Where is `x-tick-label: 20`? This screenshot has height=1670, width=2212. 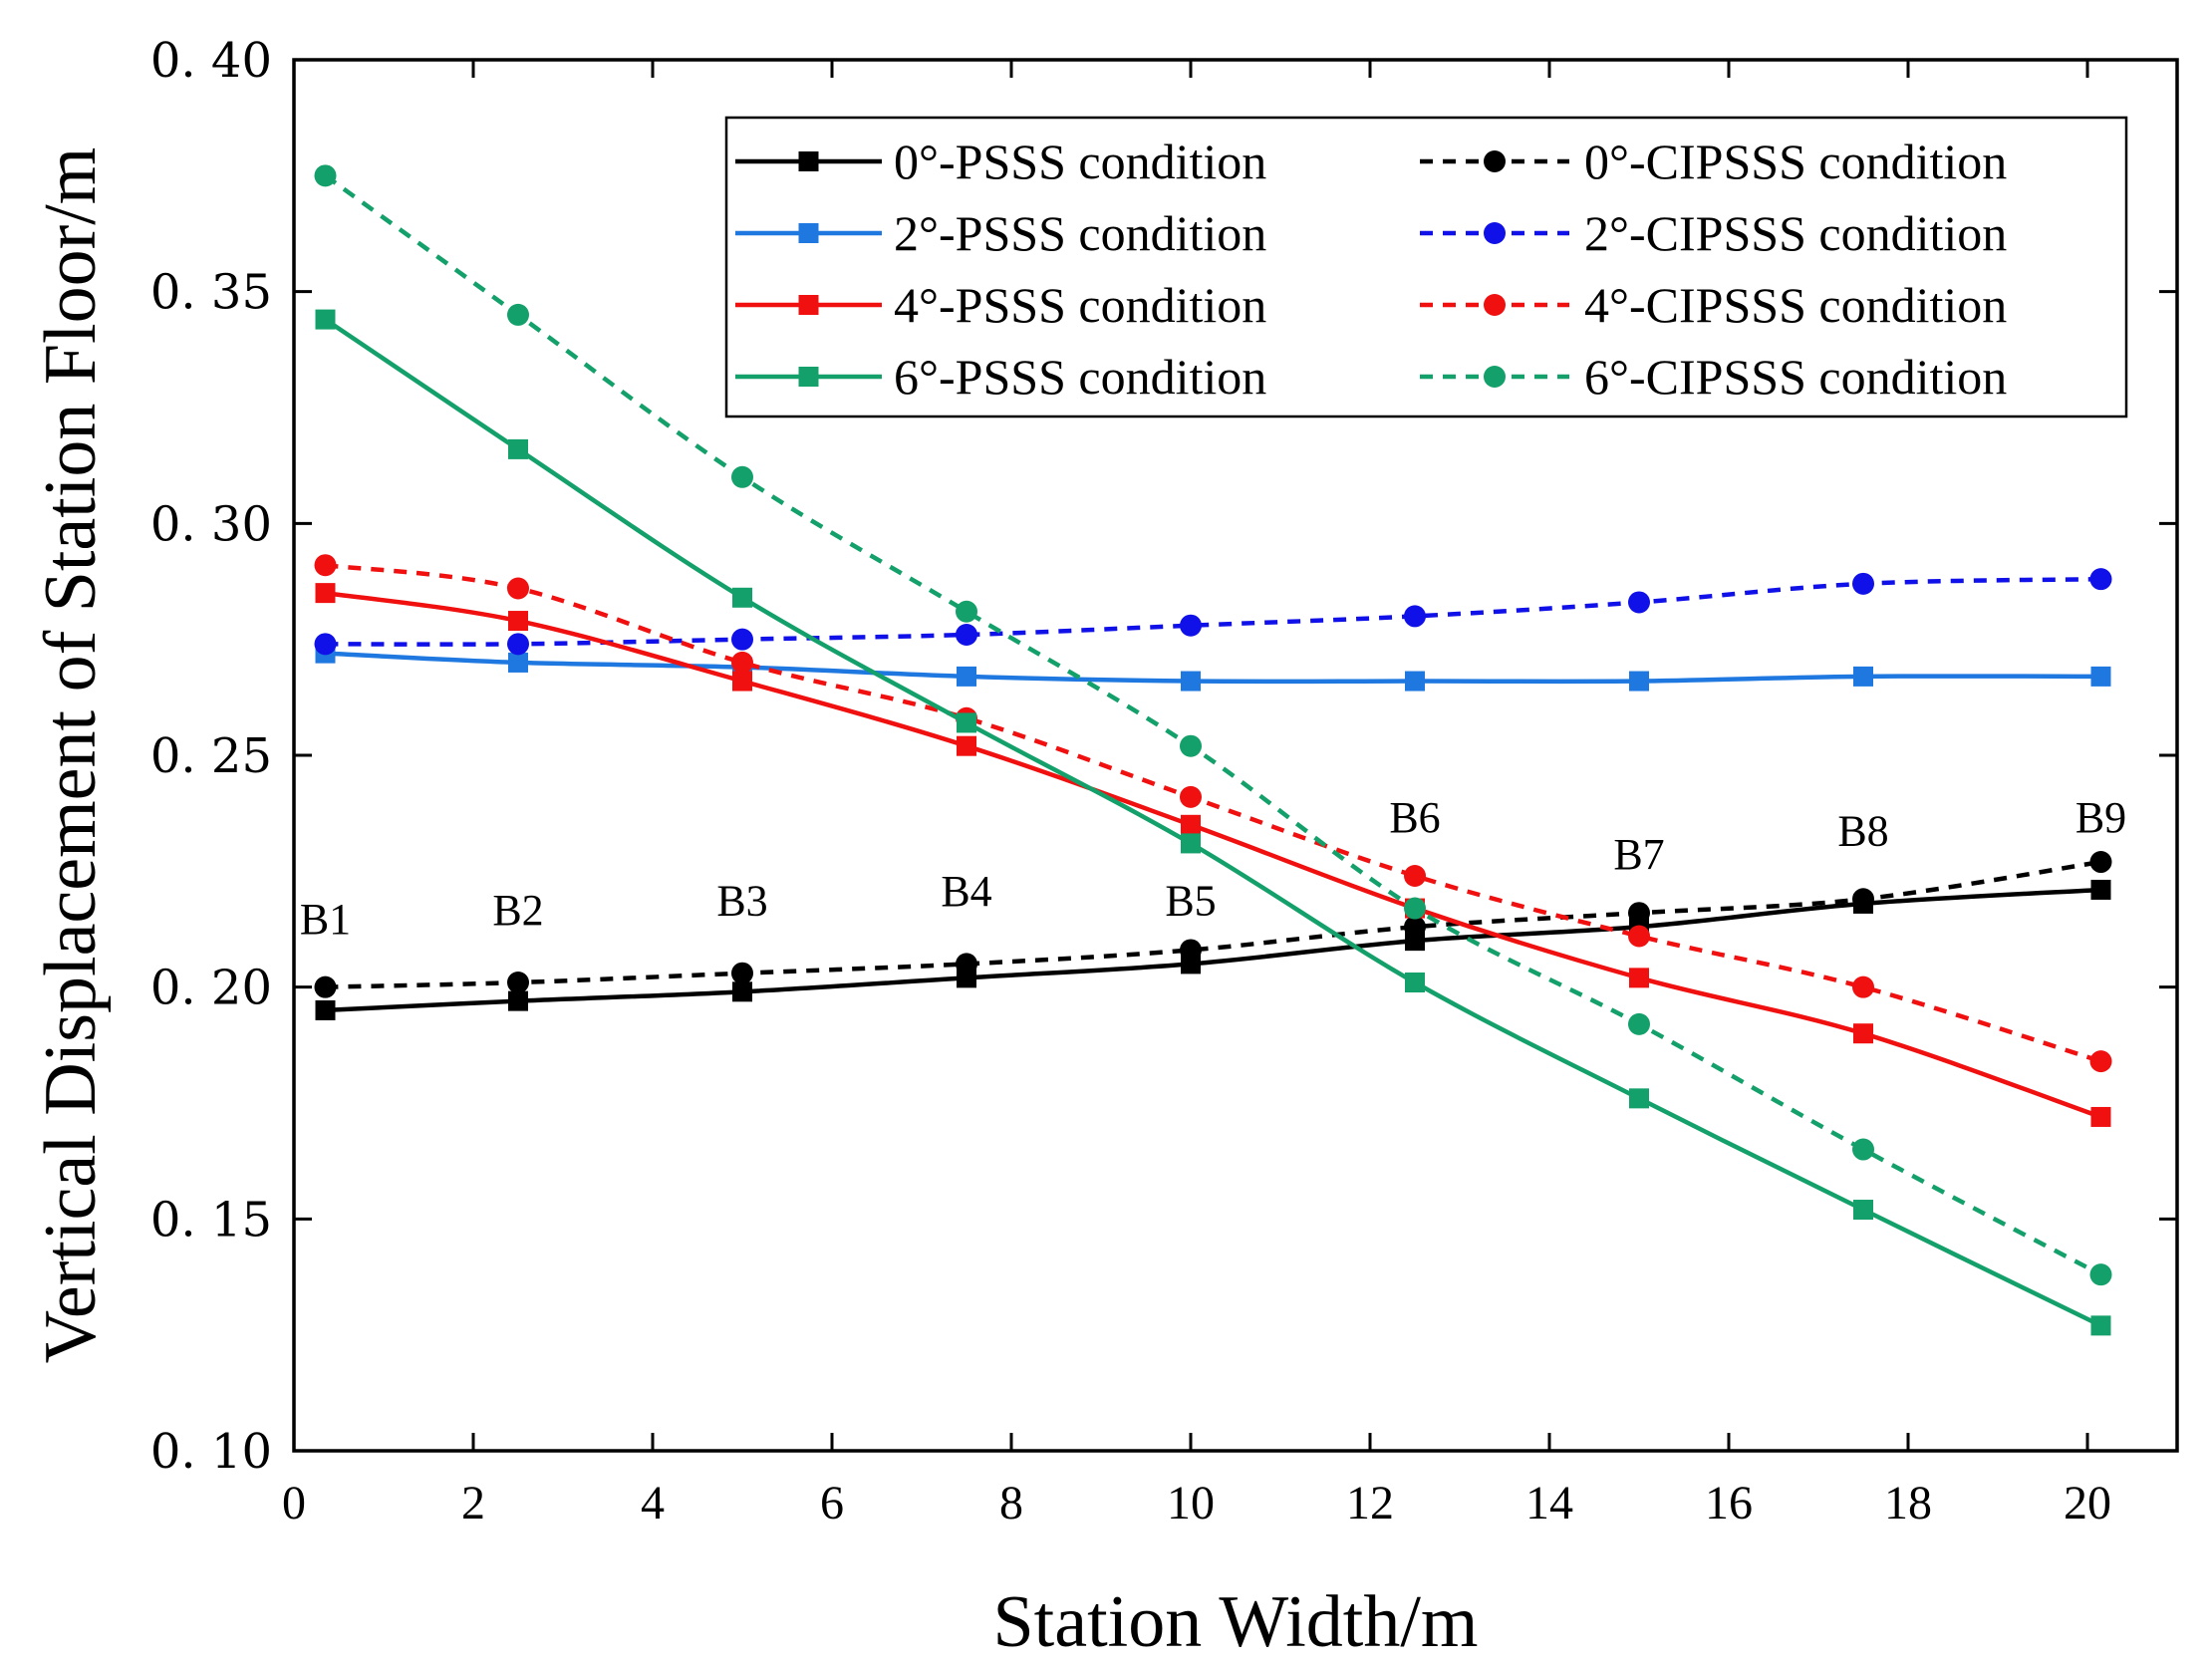 x-tick-label: 20 is located at coordinates (2088, 1504).